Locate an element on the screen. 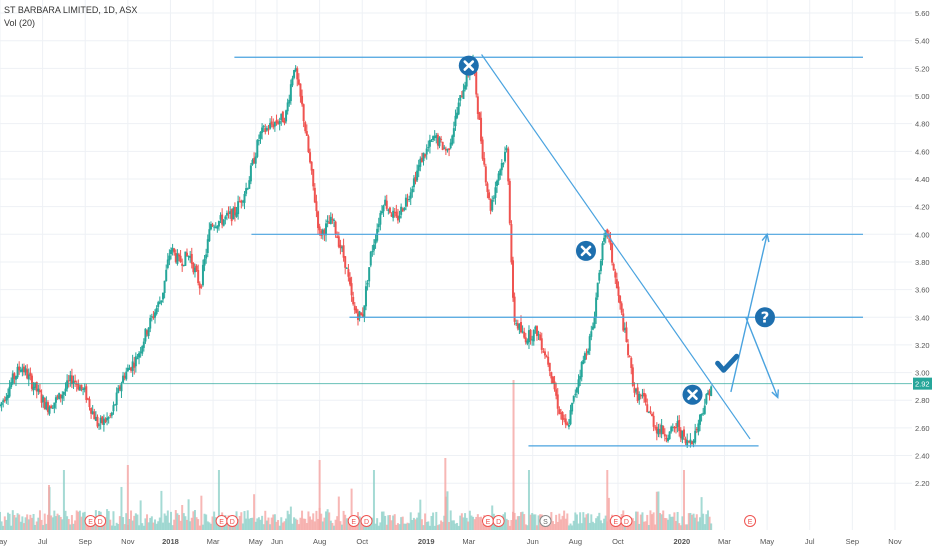 This screenshot has width=932, height=550. x-tick-label: Sep is located at coordinates (85, 541).